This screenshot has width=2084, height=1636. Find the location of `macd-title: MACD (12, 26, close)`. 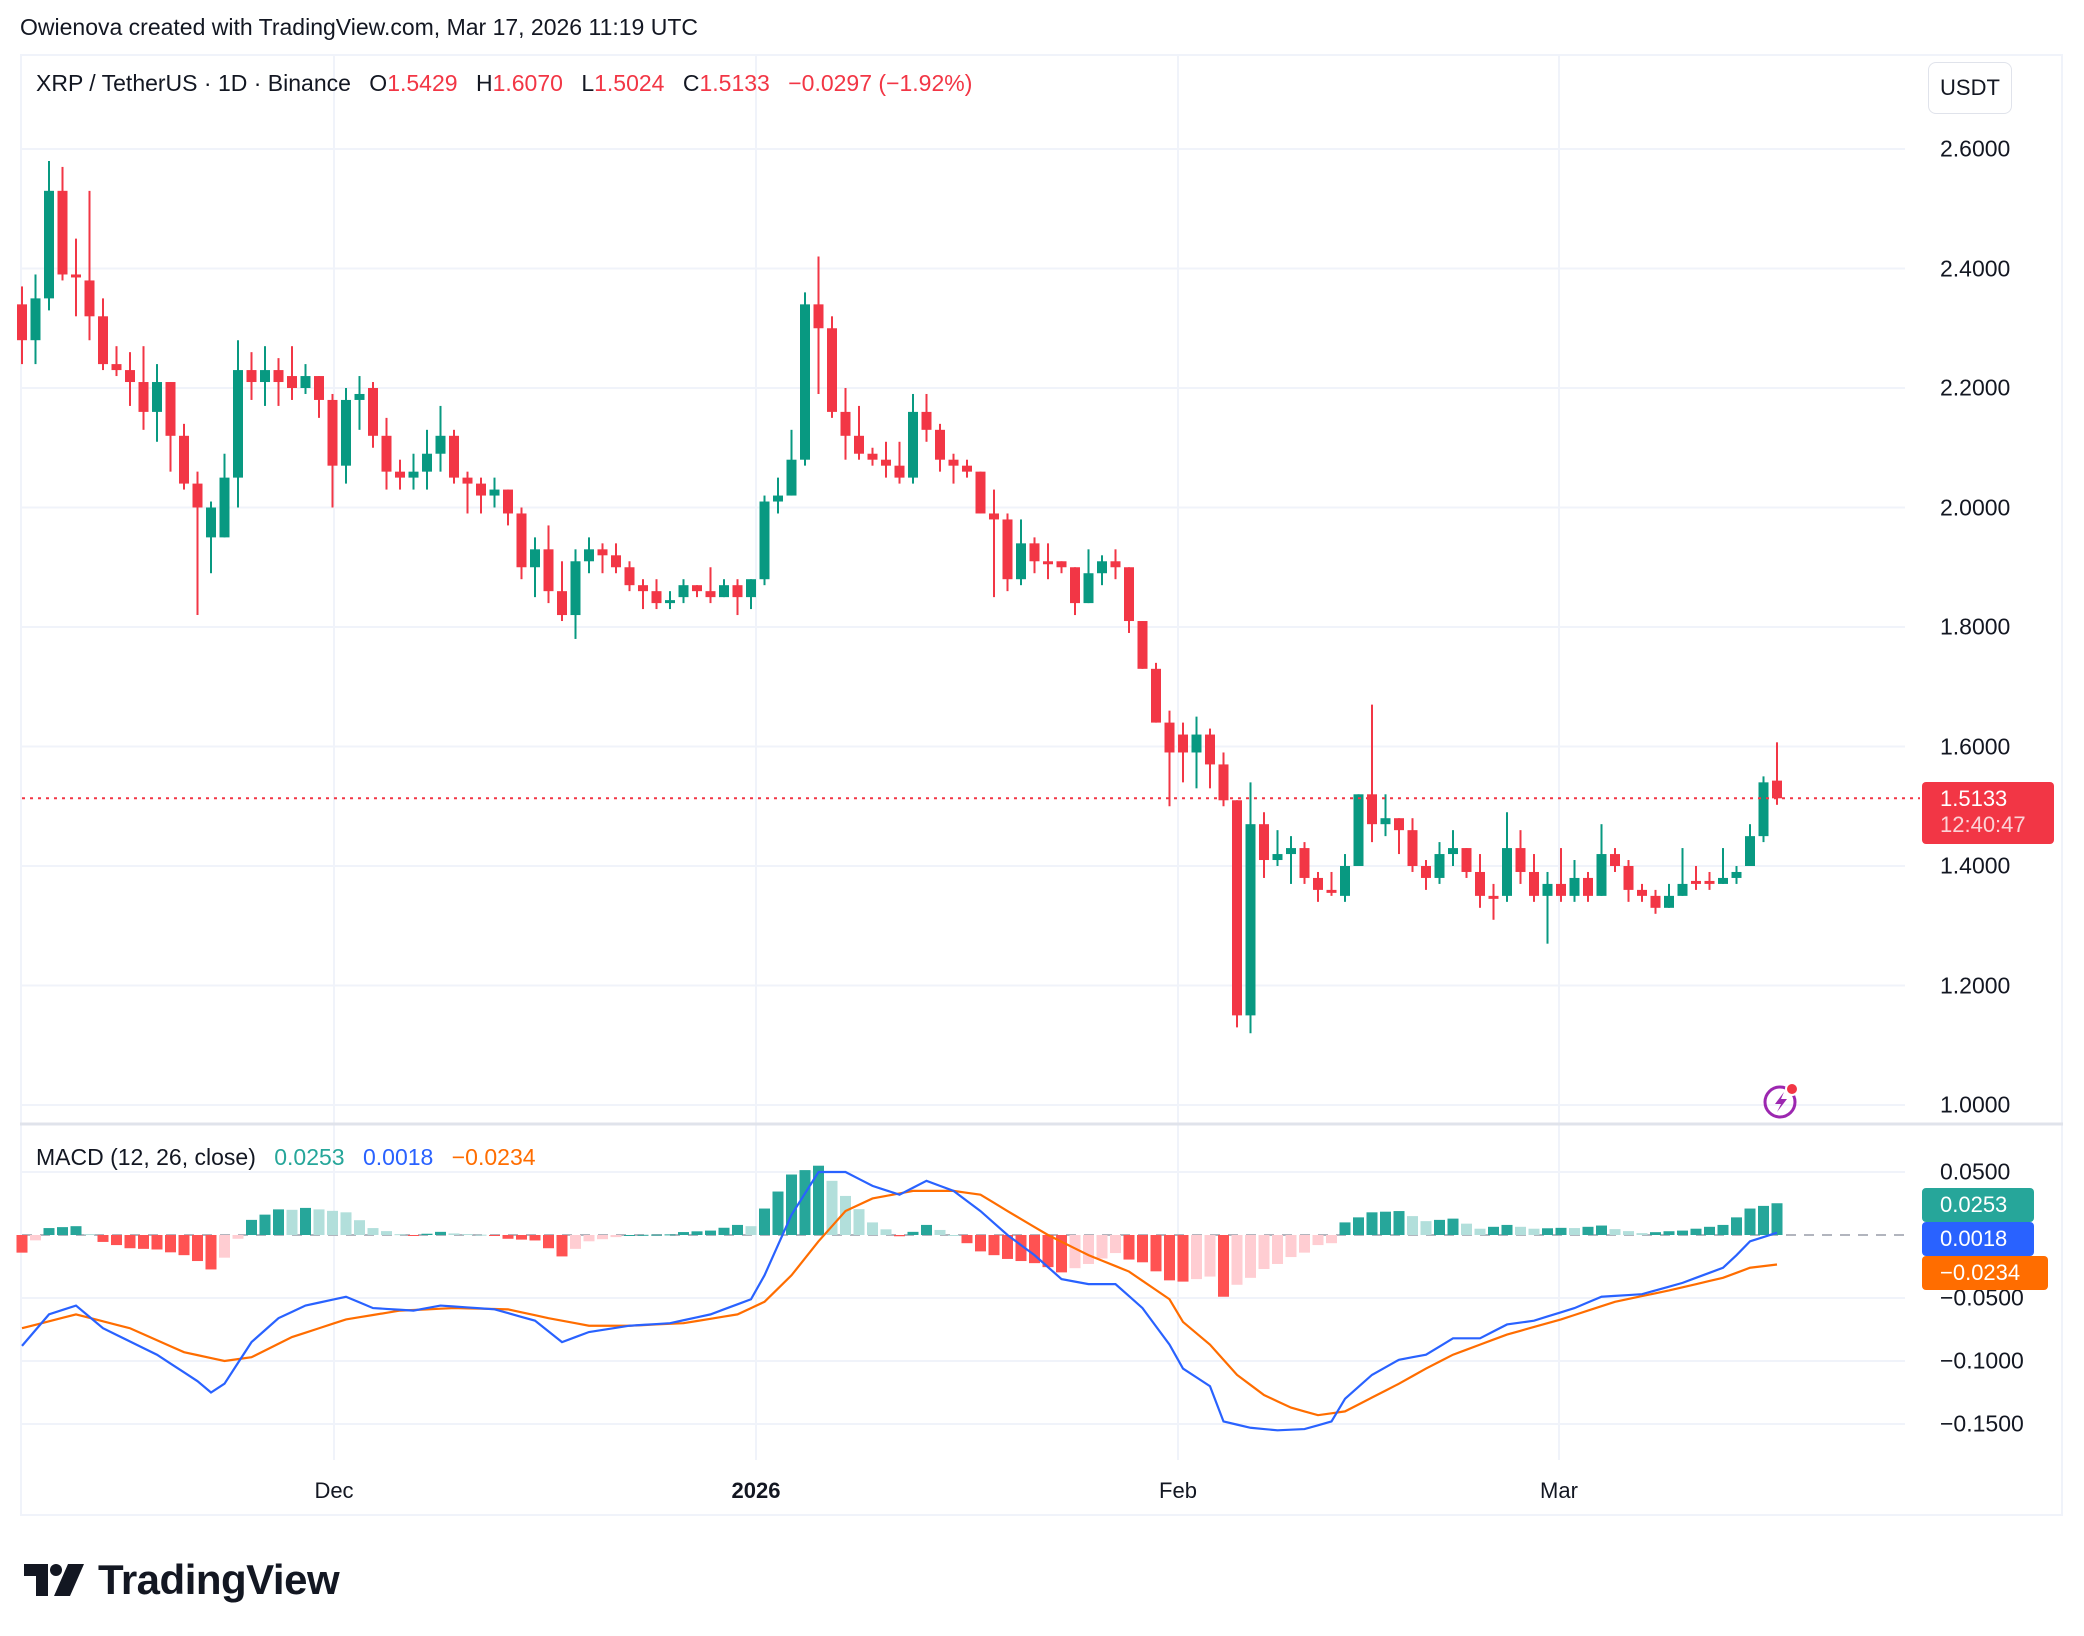

macd-title: MACD (12, 26, close) is located at coordinates (146, 1157).